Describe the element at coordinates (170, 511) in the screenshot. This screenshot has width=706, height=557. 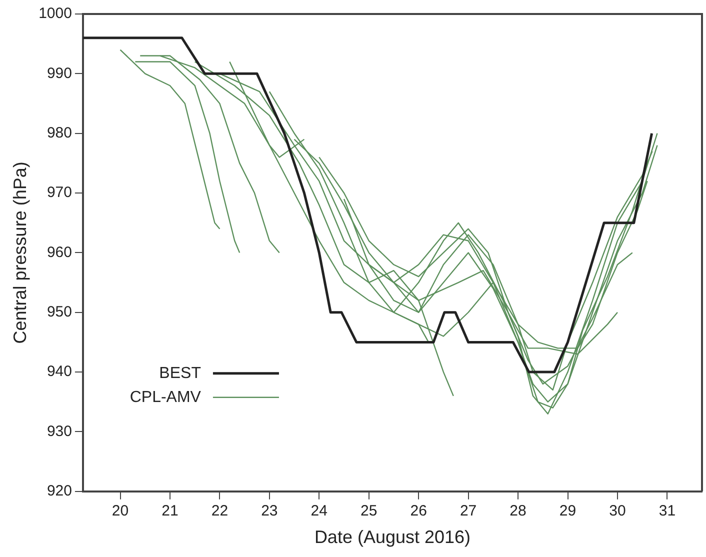
I see `x-tick-label: 21` at that location.